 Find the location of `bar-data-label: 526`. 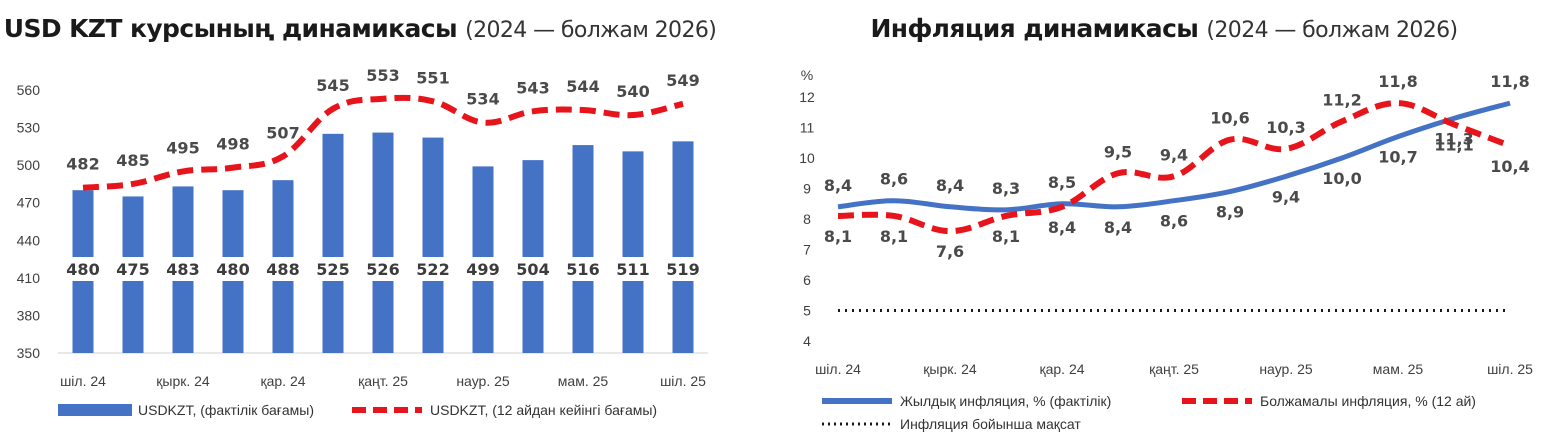

bar-data-label: 526 is located at coordinates (382, 269).